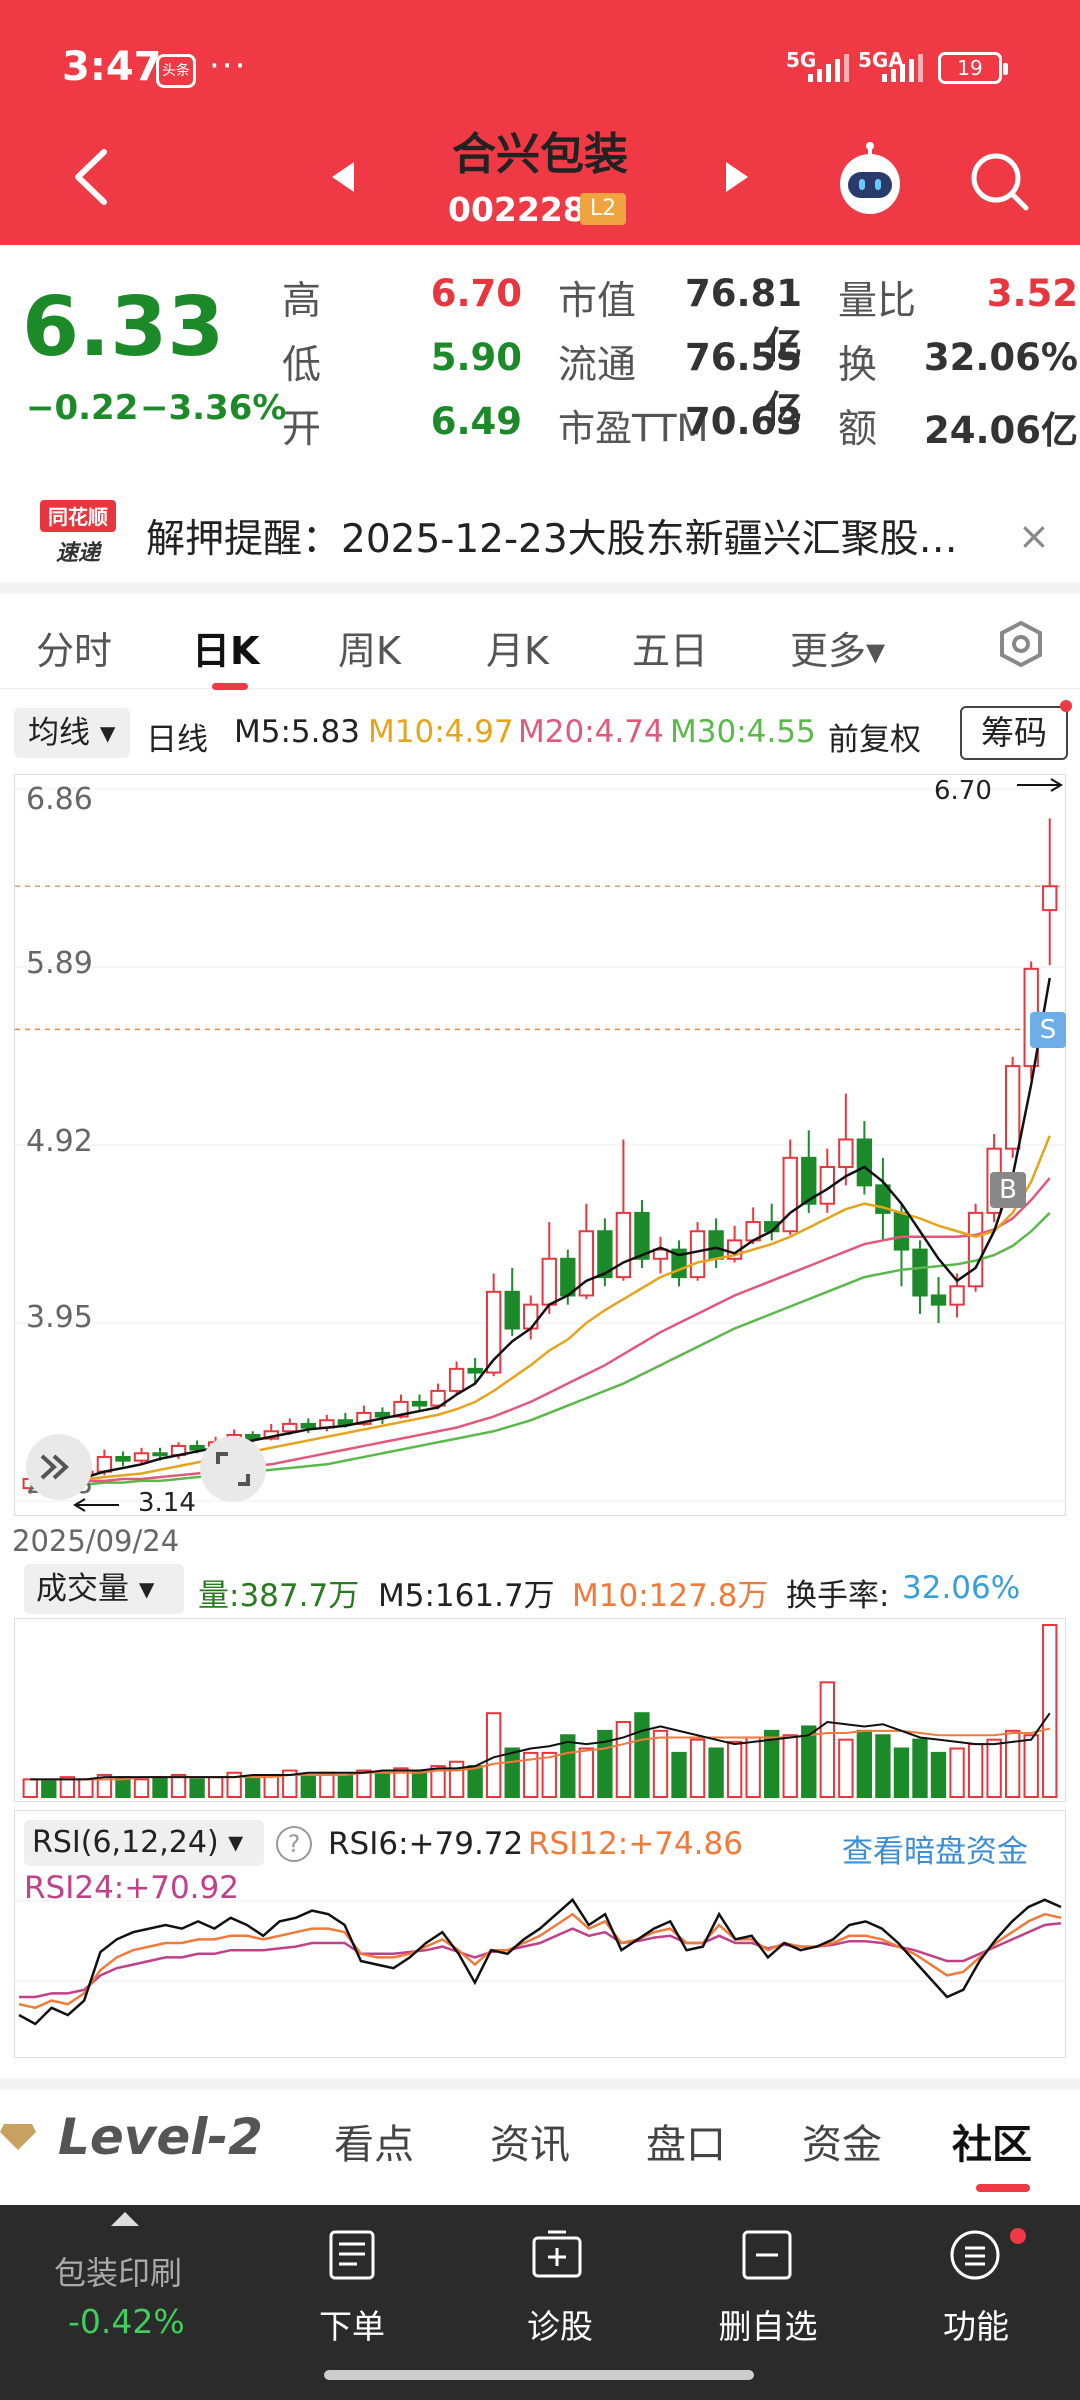 The image size is (1080, 2400). I want to click on chip-distribution-button: 筹码, so click(1014, 733).